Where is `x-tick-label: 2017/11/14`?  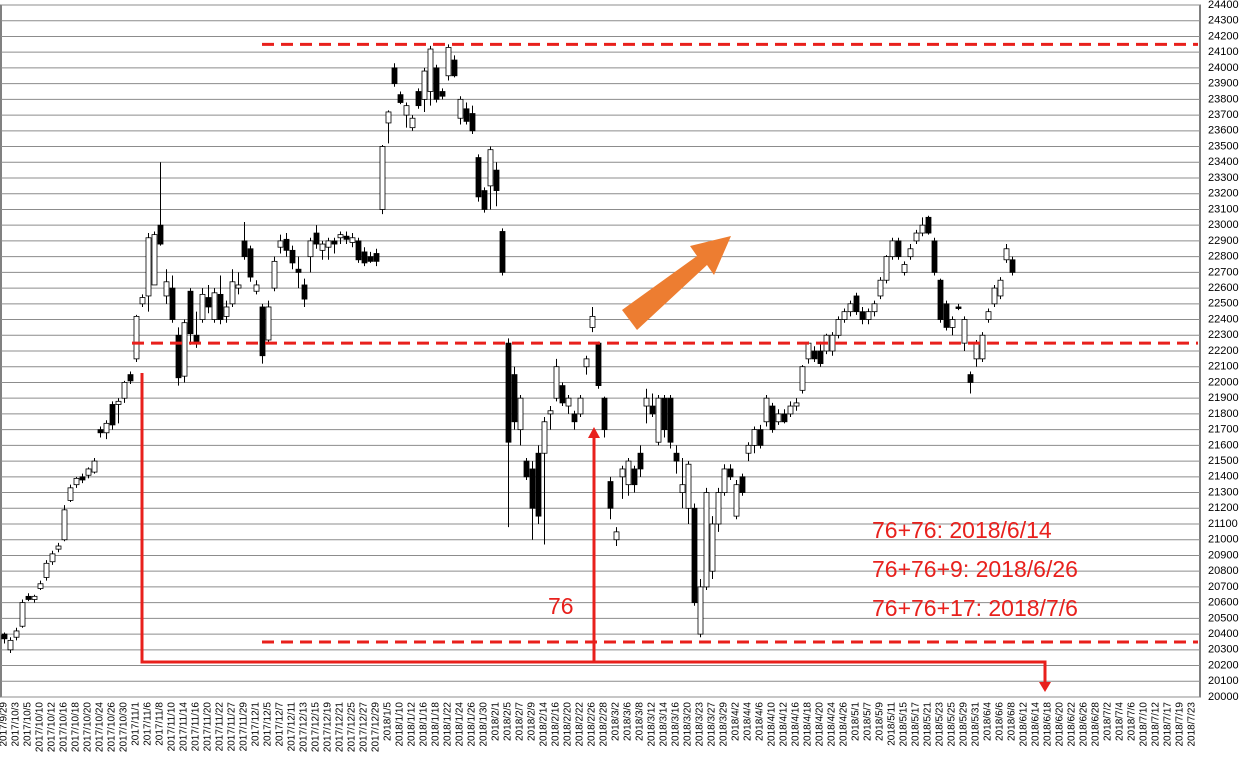
x-tick-label: 2017/11/14 is located at coordinates (184, 727).